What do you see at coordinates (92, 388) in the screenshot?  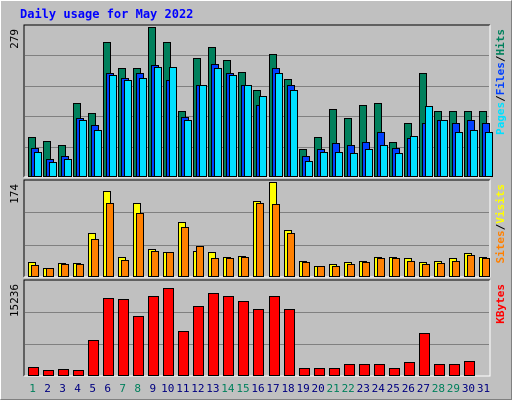 I see `x-tick-label-day-5: 5` at bounding box center [92, 388].